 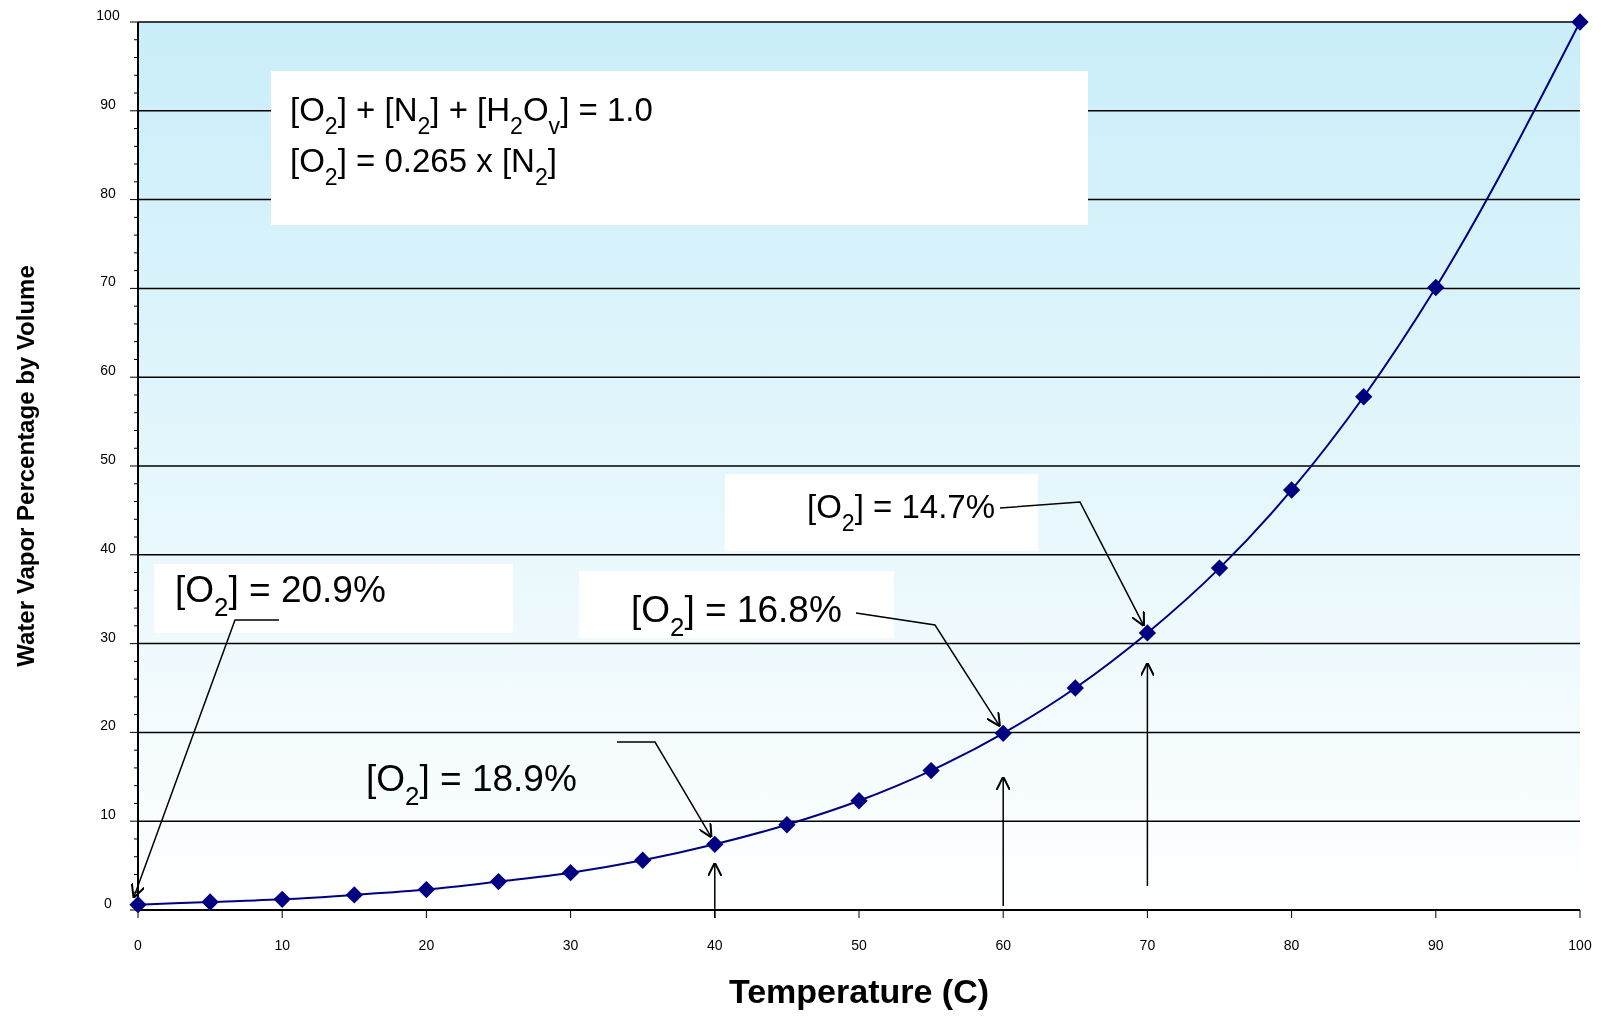 What do you see at coordinates (108, 15) in the screenshot?
I see `y-tick-label: 100` at bounding box center [108, 15].